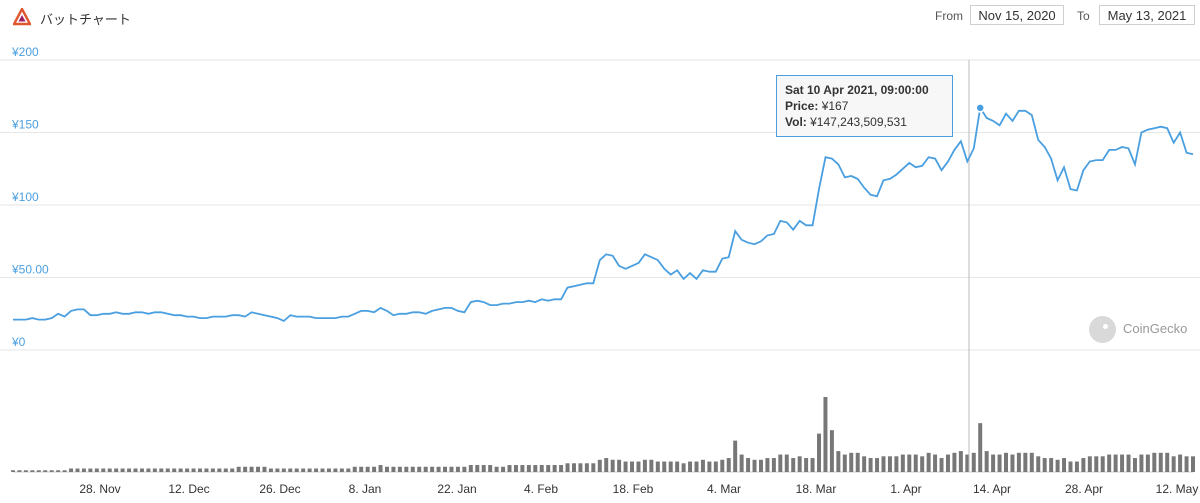 Image resolution: width=1200 pixels, height=503 pixels. Describe the element at coordinates (802, 106) in the screenshot. I see `tooltip-price-label: Price:` at that location.